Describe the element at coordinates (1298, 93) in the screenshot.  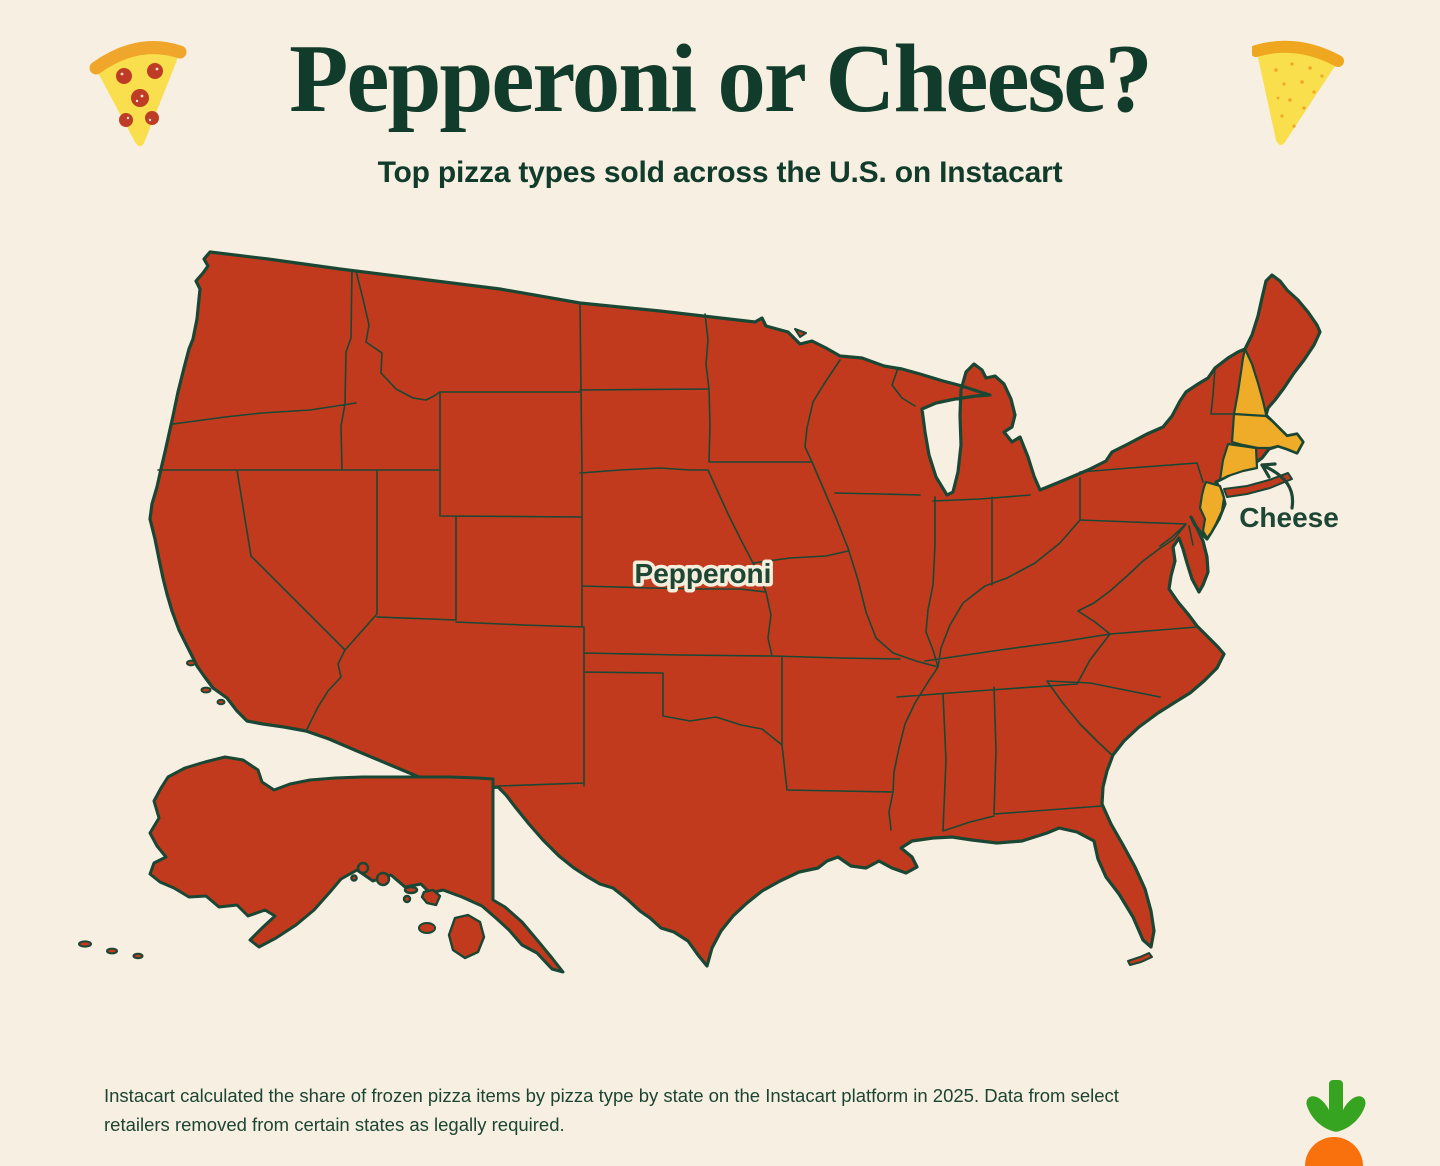
I see `cheese-pizza-slice-icon` at that location.